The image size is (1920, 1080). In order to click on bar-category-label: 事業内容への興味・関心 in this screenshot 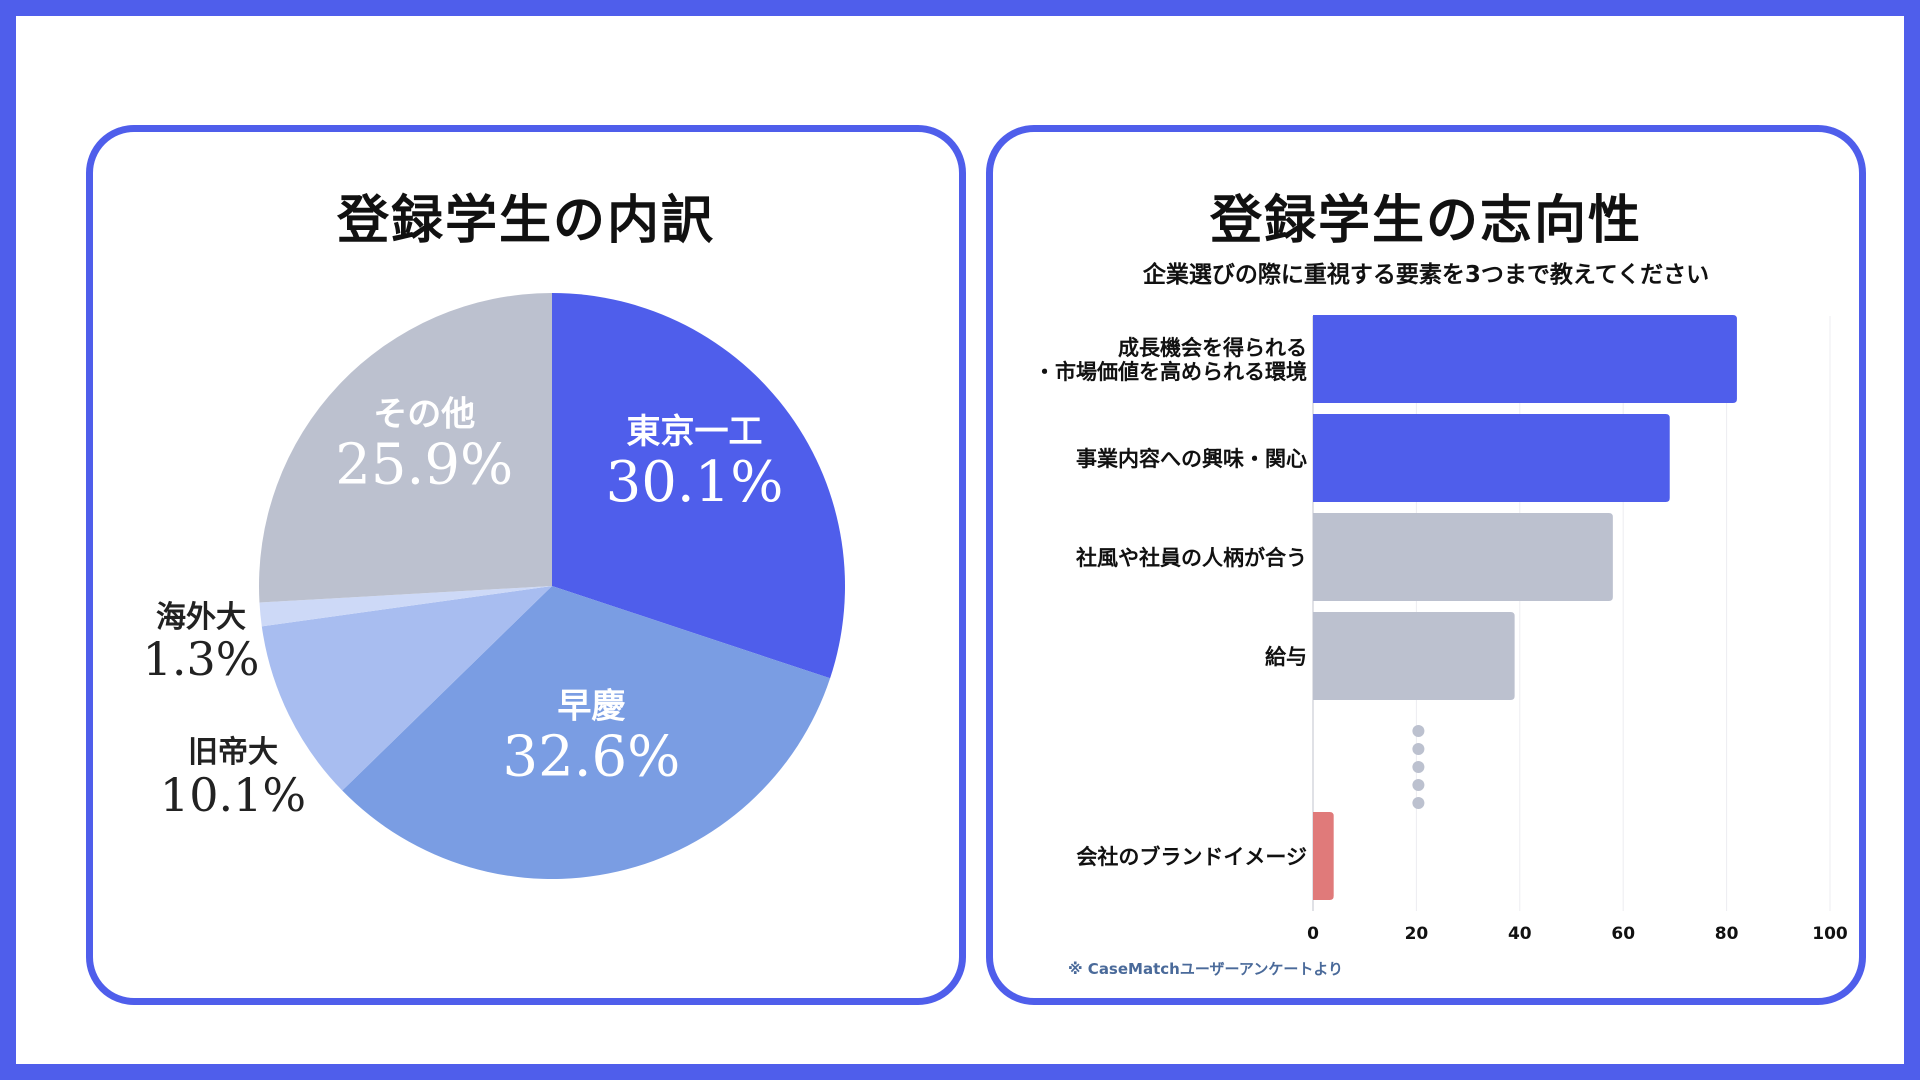, I will do `click(1191, 459)`.